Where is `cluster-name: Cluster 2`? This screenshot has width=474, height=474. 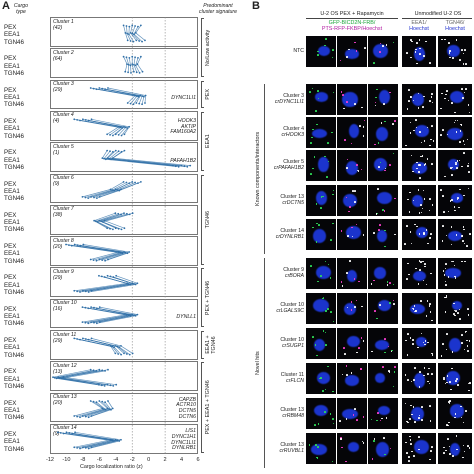
cluster-name: Cluster 2 is located at coordinates (63, 52).